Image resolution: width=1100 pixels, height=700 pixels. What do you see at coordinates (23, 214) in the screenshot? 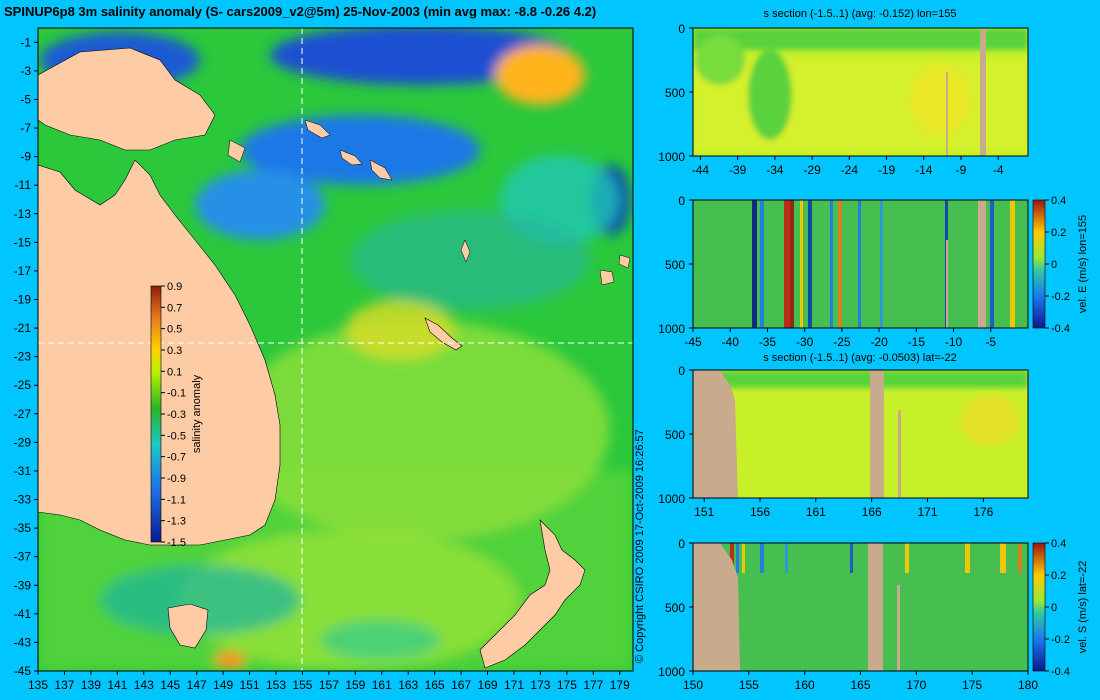
I see `map-y-tick-label: -13` at bounding box center [23, 214].